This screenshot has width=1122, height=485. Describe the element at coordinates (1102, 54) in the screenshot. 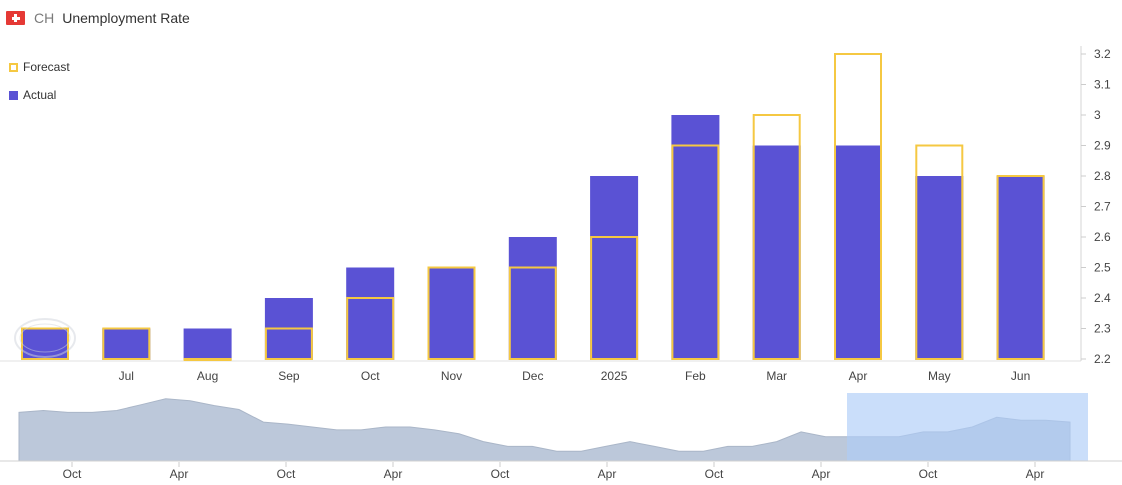

I see `y-tick-label: 3.2` at that location.